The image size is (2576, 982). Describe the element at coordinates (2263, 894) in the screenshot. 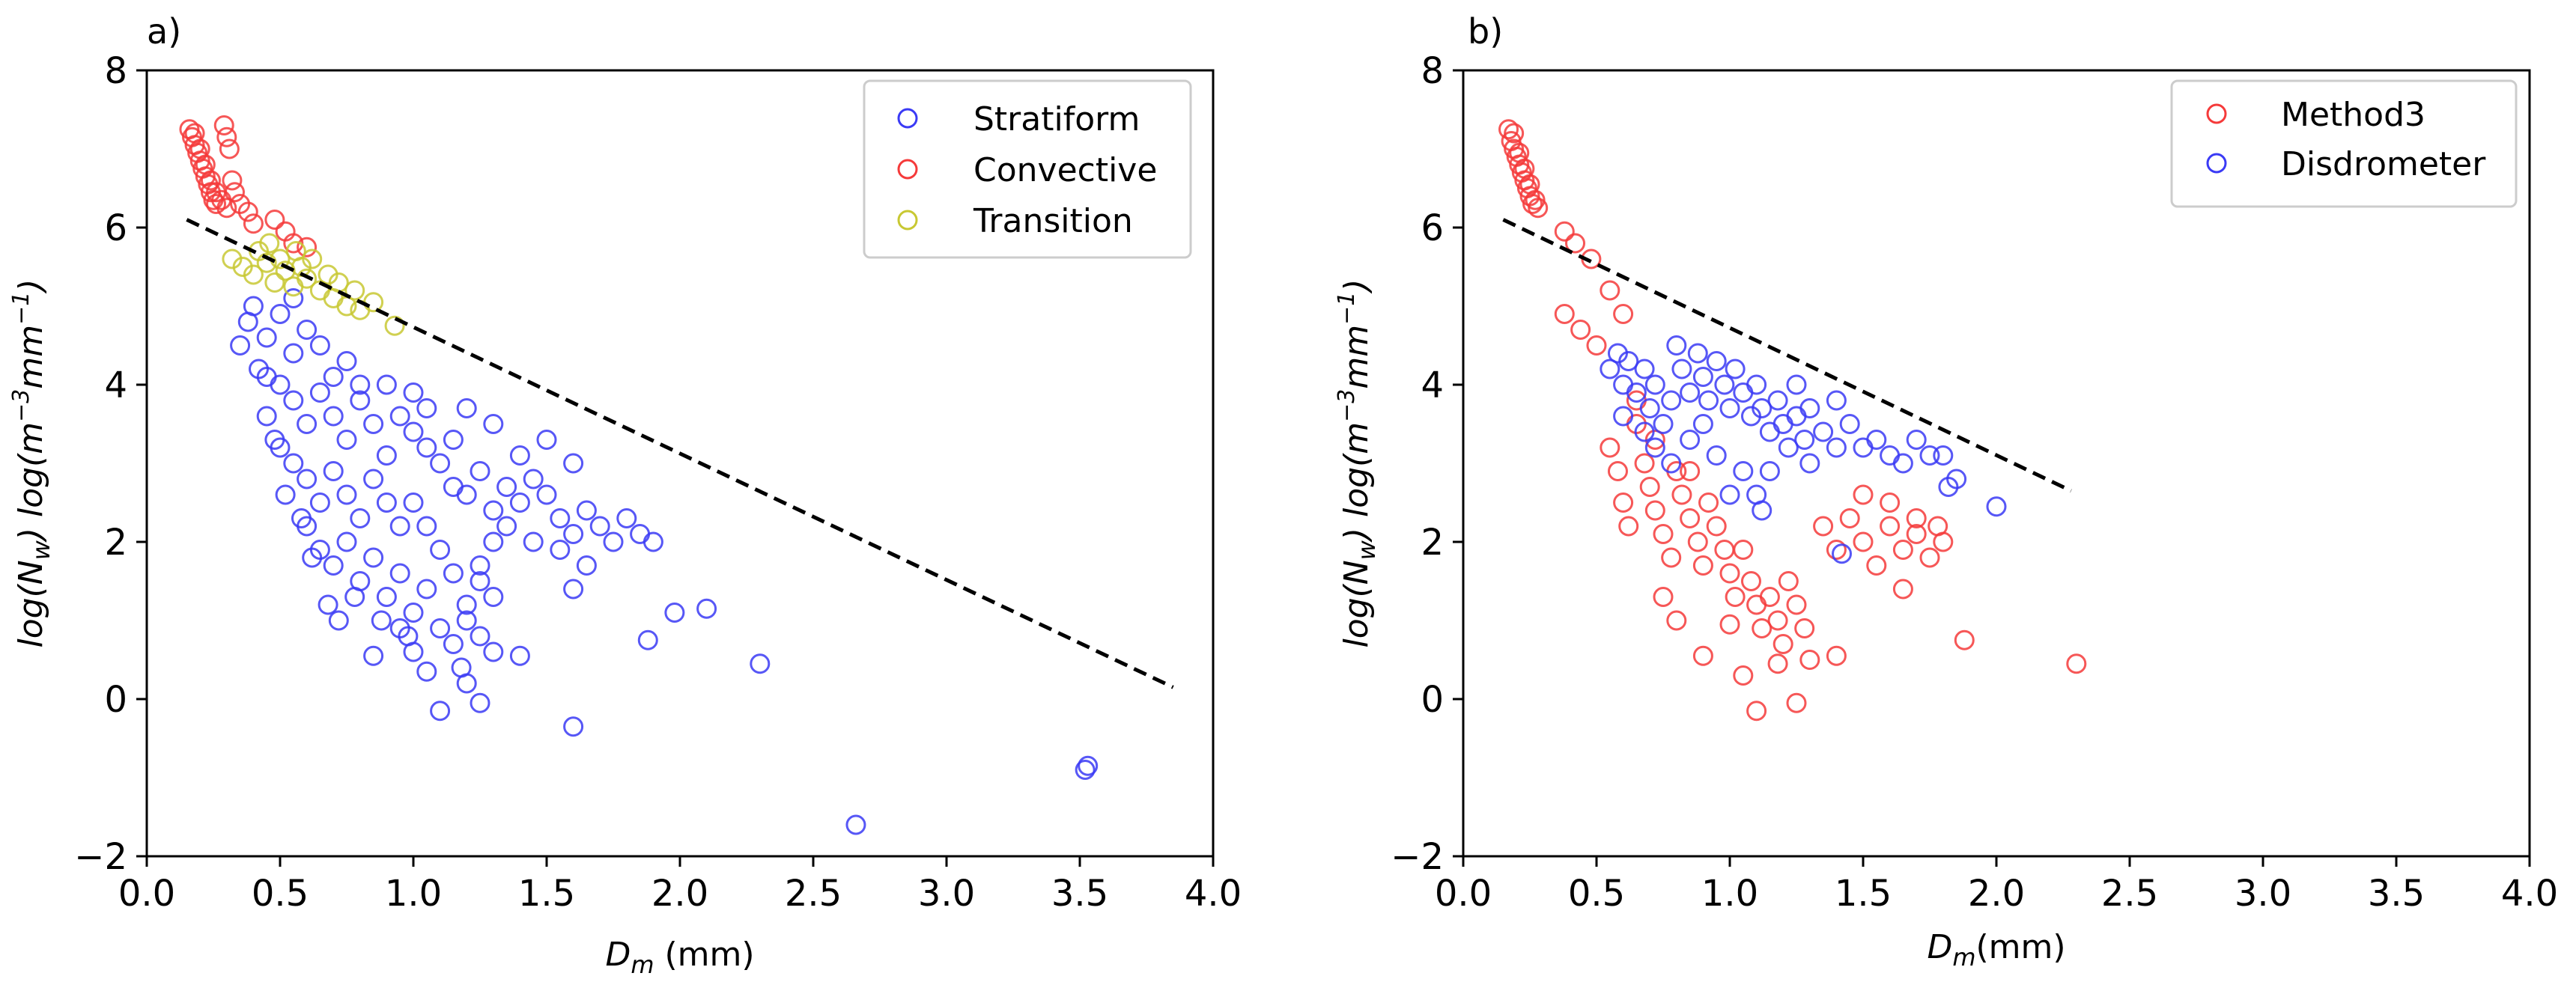

I see `chart-b-x-tick-label: 3.0` at that location.